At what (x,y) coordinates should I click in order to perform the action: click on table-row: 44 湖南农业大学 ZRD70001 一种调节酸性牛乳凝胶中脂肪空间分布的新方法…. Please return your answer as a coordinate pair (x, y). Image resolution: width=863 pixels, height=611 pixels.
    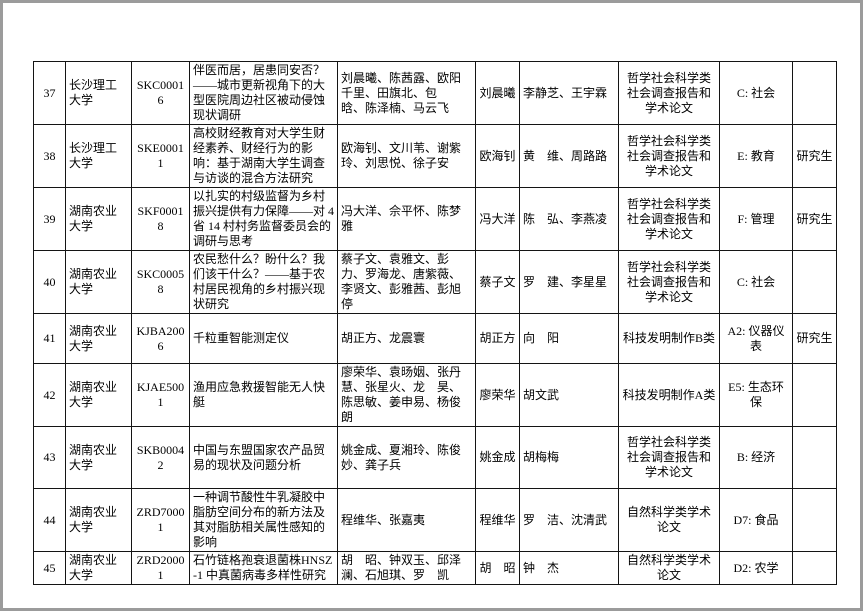
    Looking at the image, I should click on (435, 520).